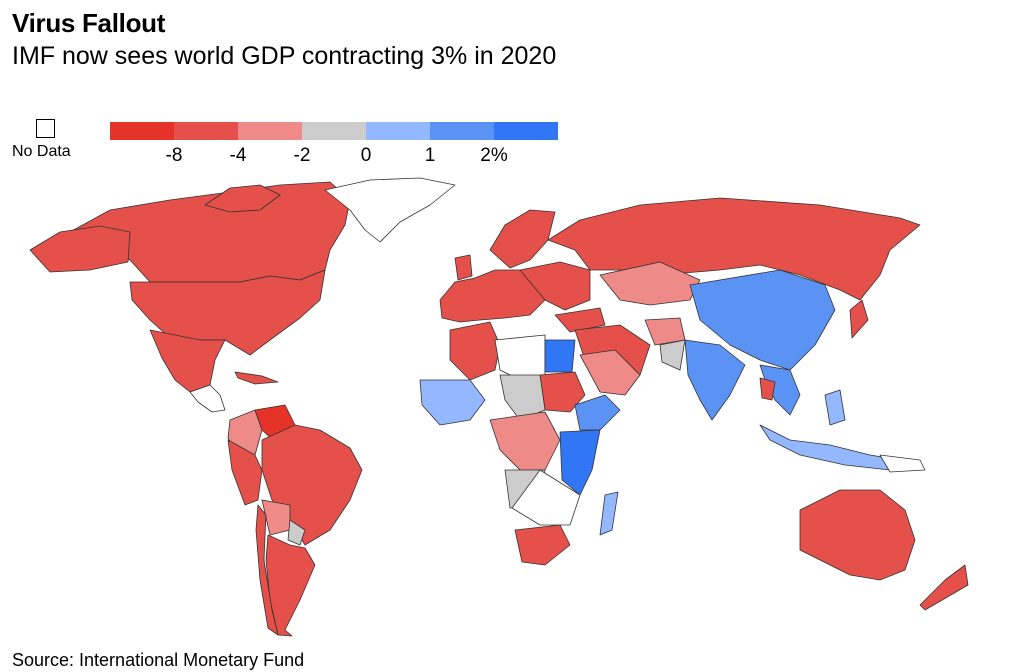 This screenshot has width=1012, height=672. Describe the element at coordinates (463, 267) in the screenshot. I see `region-uk` at that location.